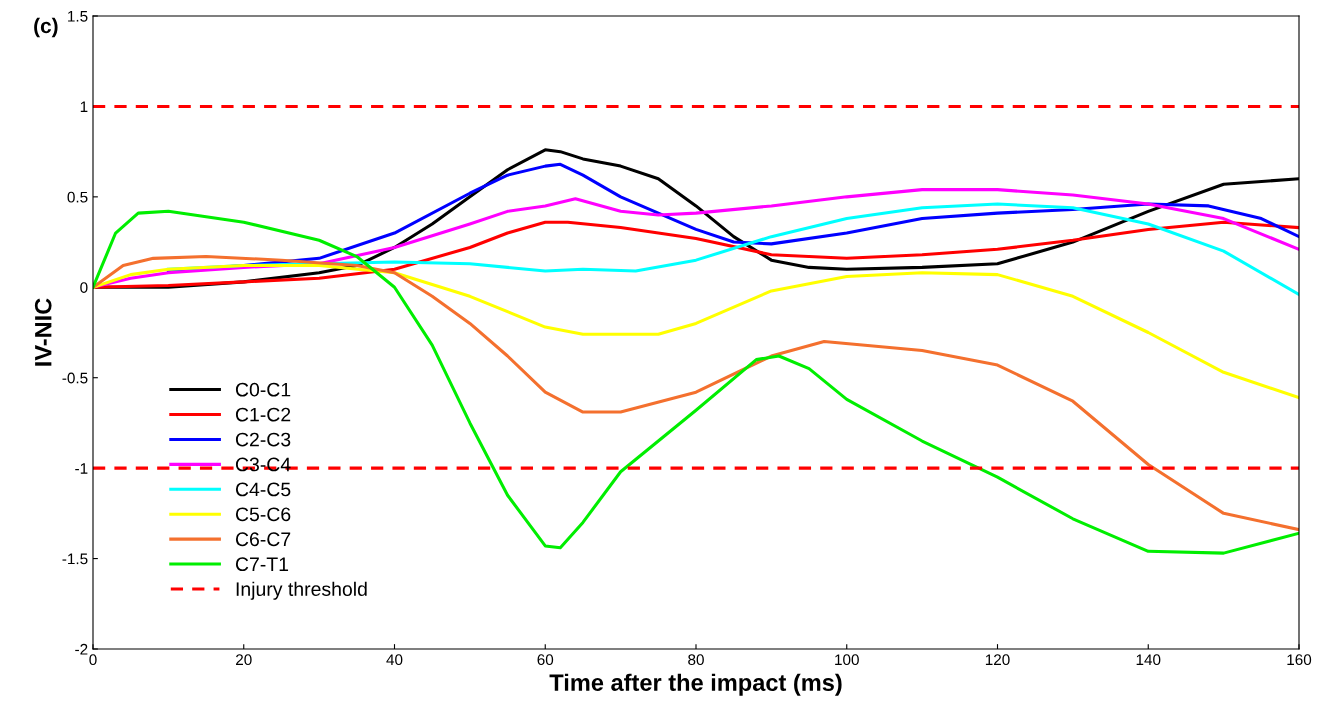  What do you see at coordinates (1299, 660) in the screenshot?
I see `x-tick-label: 160` at bounding box center [1299, 660].